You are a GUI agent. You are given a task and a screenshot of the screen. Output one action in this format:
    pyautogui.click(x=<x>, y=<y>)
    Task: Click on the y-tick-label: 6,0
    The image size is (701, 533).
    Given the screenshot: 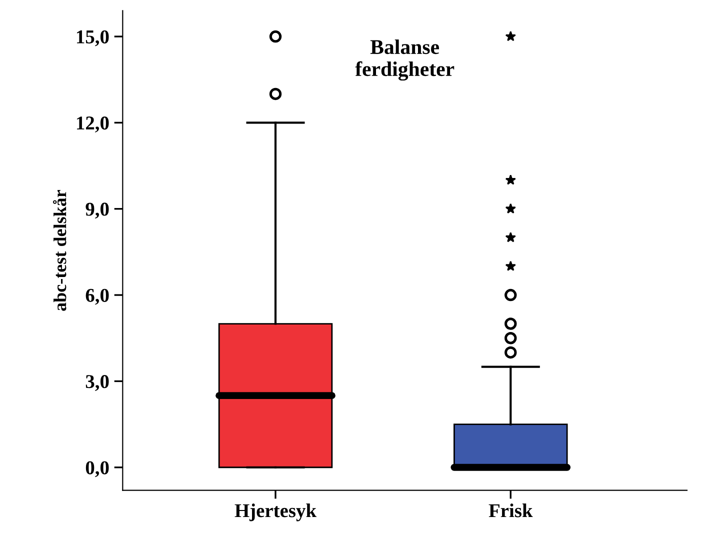 What is the action you would take?
    pyautogui.click(x=97, y=296)
    